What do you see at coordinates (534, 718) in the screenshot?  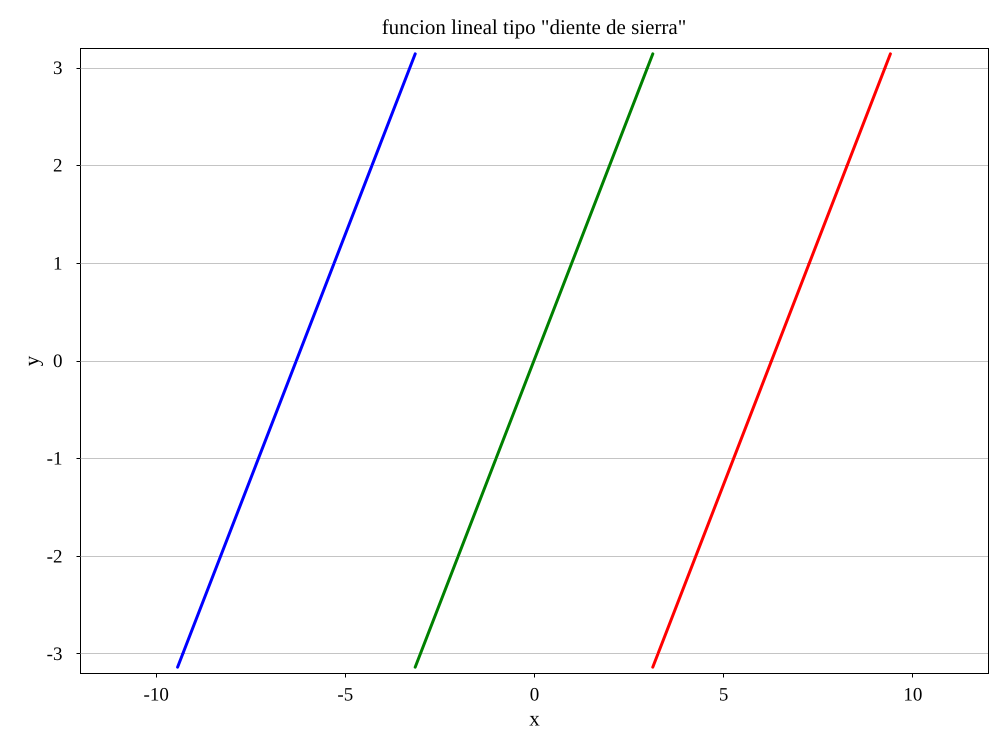 I see `x-axis-title: x` at bounding box center [534, 718].